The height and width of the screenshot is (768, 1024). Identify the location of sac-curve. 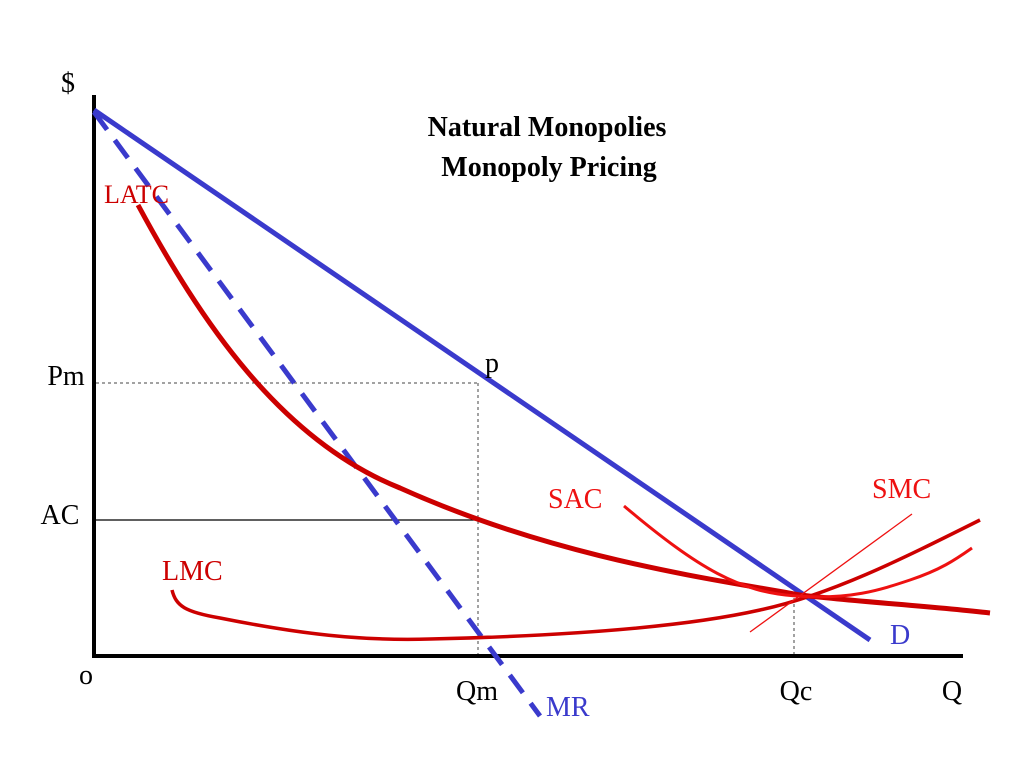
(798, 551).